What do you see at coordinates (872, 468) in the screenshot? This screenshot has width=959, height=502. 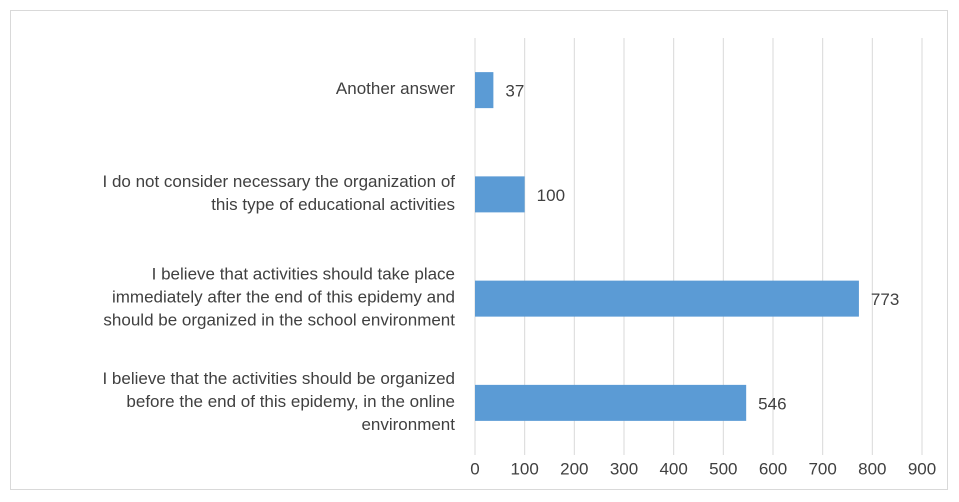 I see `x-tick-label: 800` at bounding box center [872, 468].